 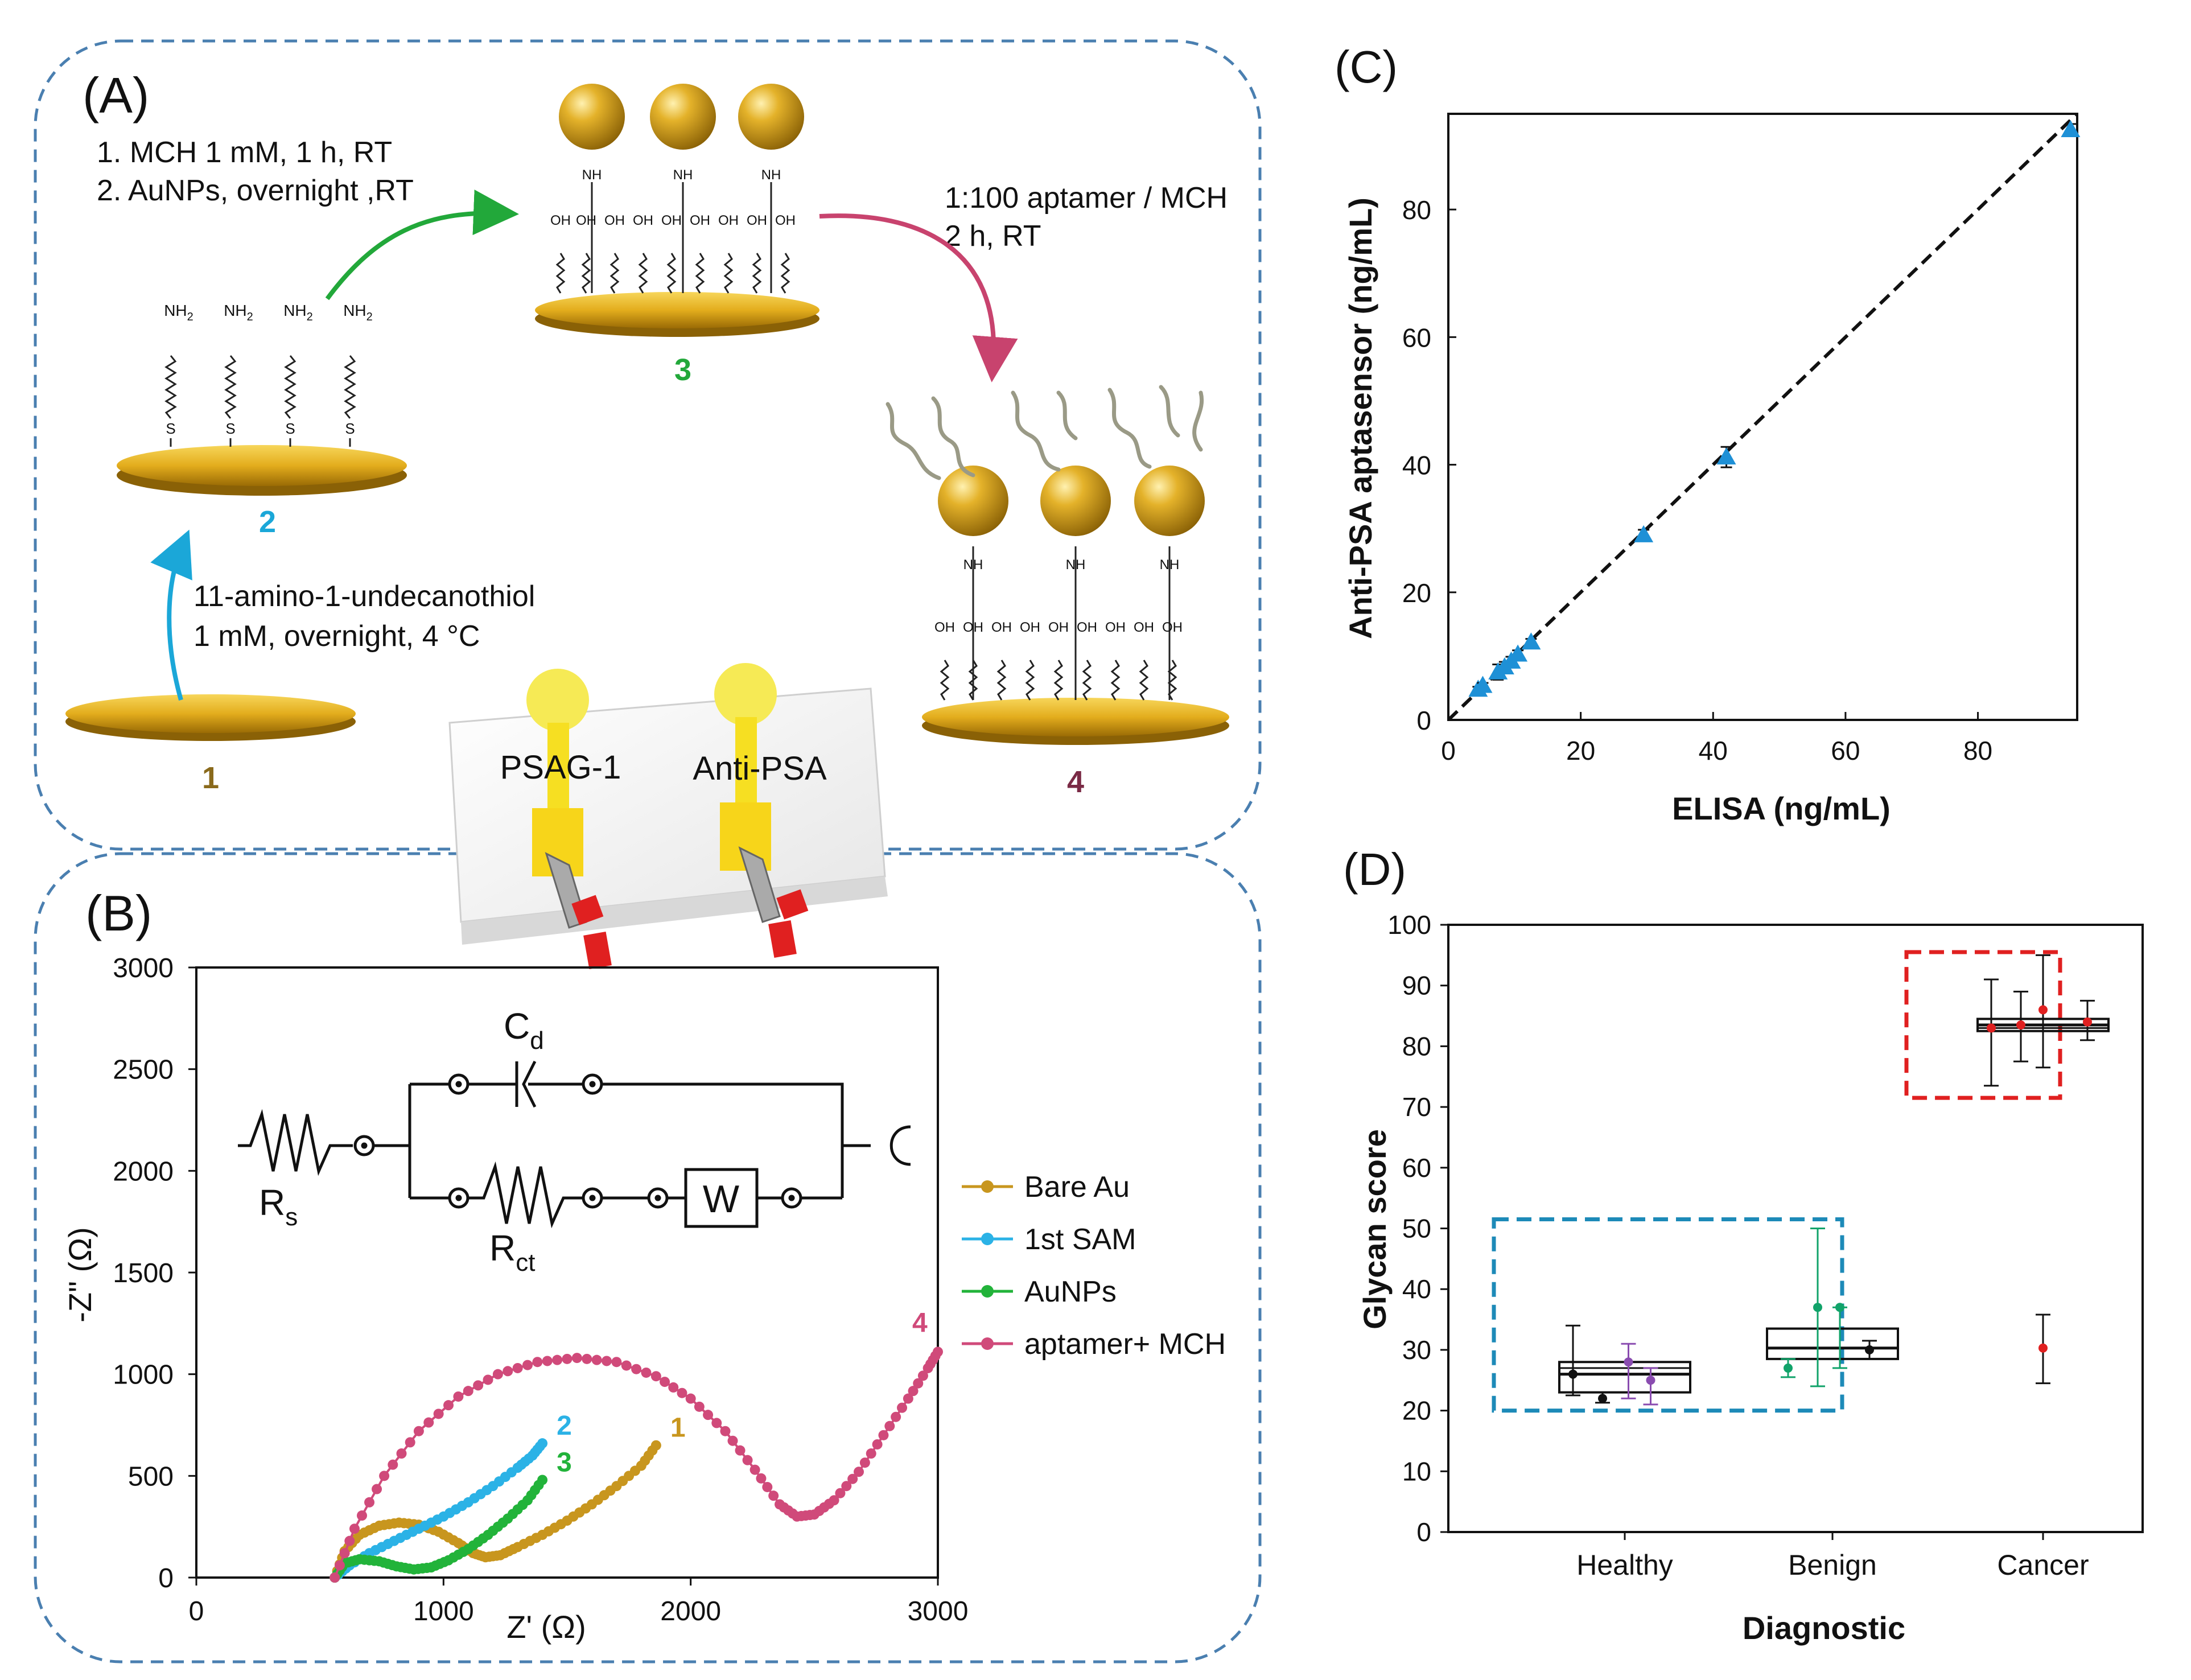 I want to click on y-tick-label: 90, so click(x=1416, y=985).